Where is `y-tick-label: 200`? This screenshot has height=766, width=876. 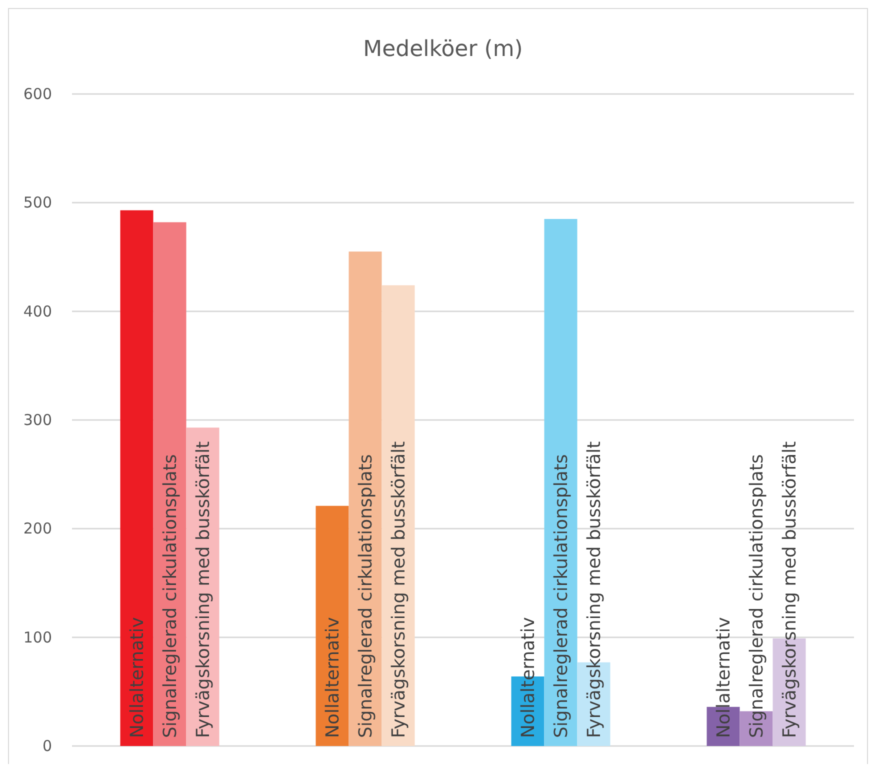
y-tick-label: 200 is located at coordinates (37, 529).